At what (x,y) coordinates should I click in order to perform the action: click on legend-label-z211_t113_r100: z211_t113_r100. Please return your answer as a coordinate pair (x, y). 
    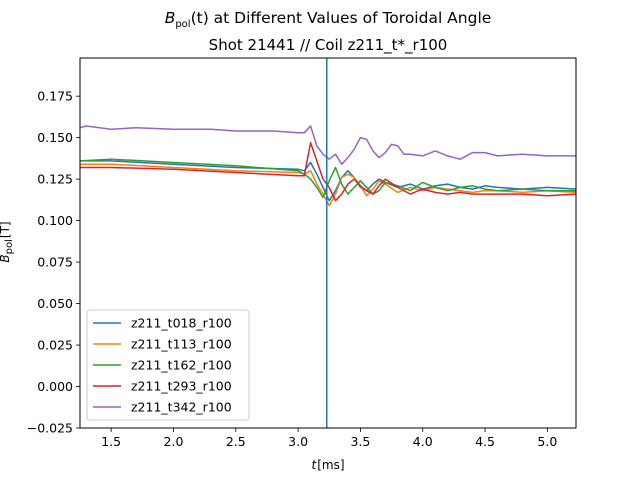
    Looking at the image, I should click on (181, 344).